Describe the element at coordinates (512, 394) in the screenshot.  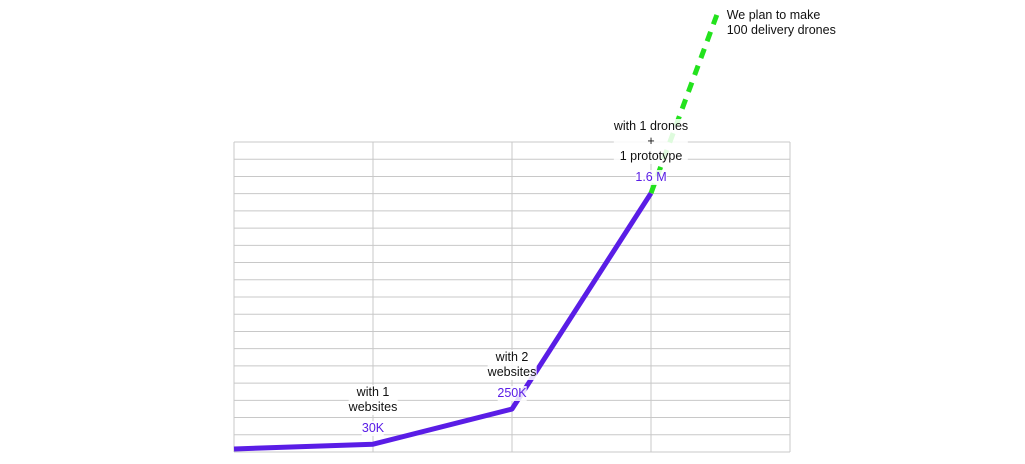
I see `value-label: 250K` at that location.